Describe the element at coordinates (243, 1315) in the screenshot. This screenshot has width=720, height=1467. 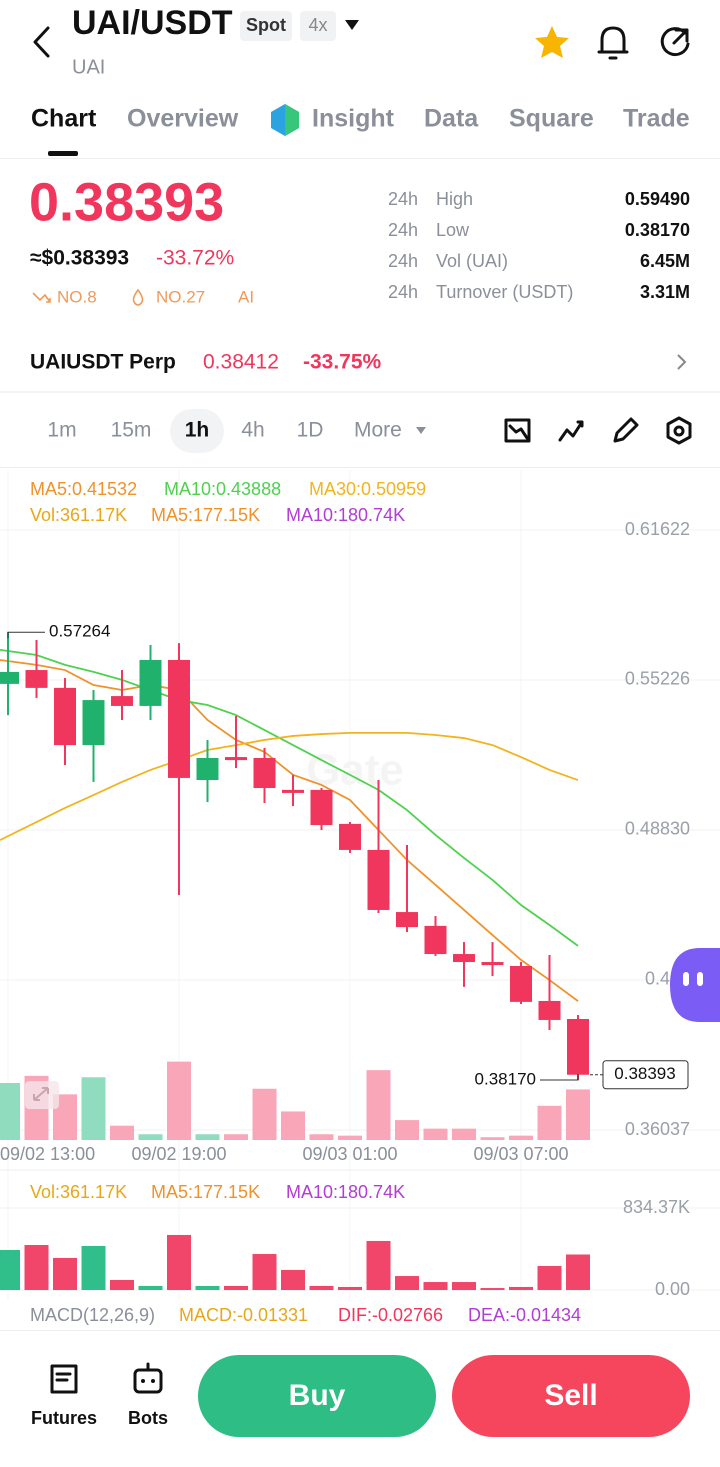
I see `macd-value: MACD:-0.01331` at that location.